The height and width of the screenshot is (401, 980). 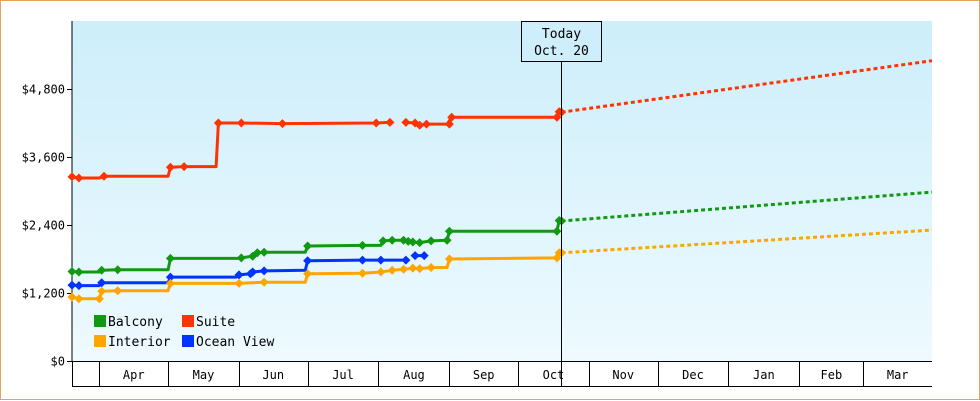 What do you see at coordinates (188, 341) in the screenshot?
I see `legend-swatch-ocean-view` at bounding box center [188, 341].